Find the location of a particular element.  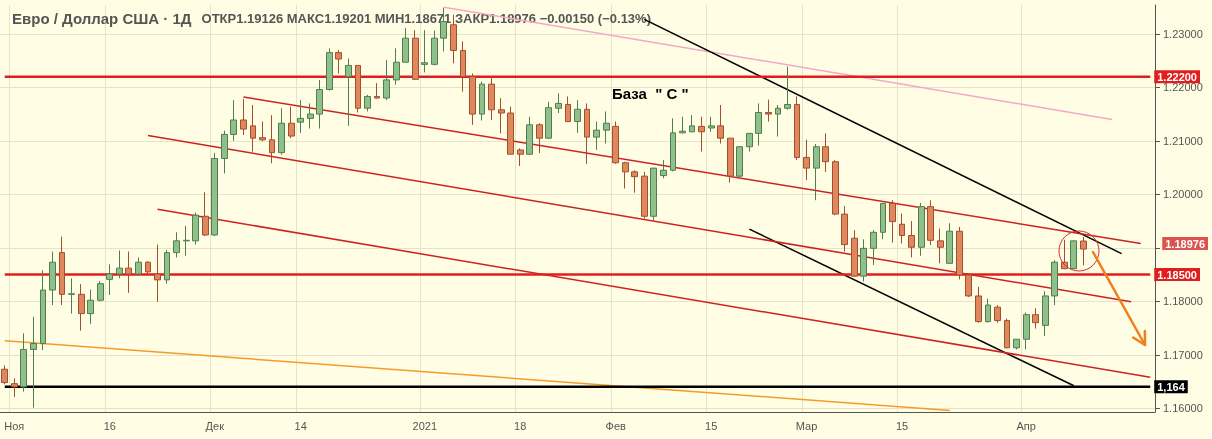

ref-line-label: 1.22200 is located at coordinates (1177, 76).